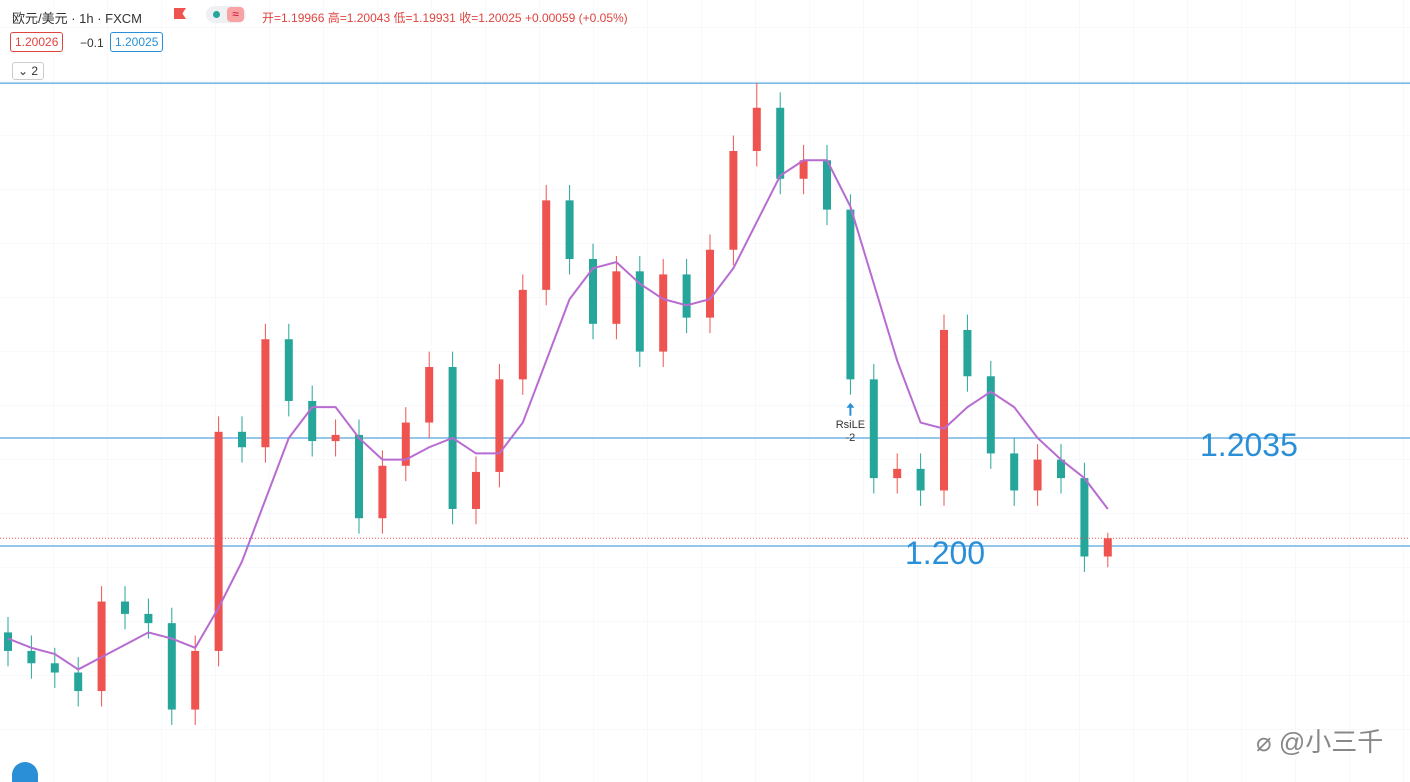  Describe the element at coordinates (28, 71) in the screenshot. I see `indicator-toggle: ⌄ 2` at that location.